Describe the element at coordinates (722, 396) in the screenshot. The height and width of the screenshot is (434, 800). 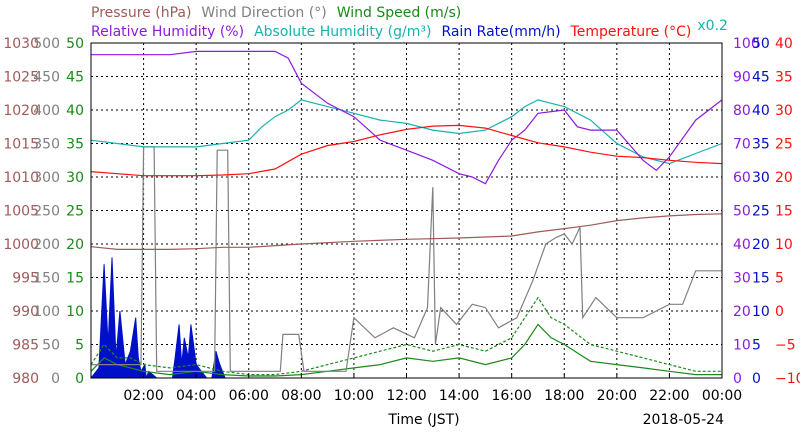
I see `x-tick-label: 00:00` at that location.